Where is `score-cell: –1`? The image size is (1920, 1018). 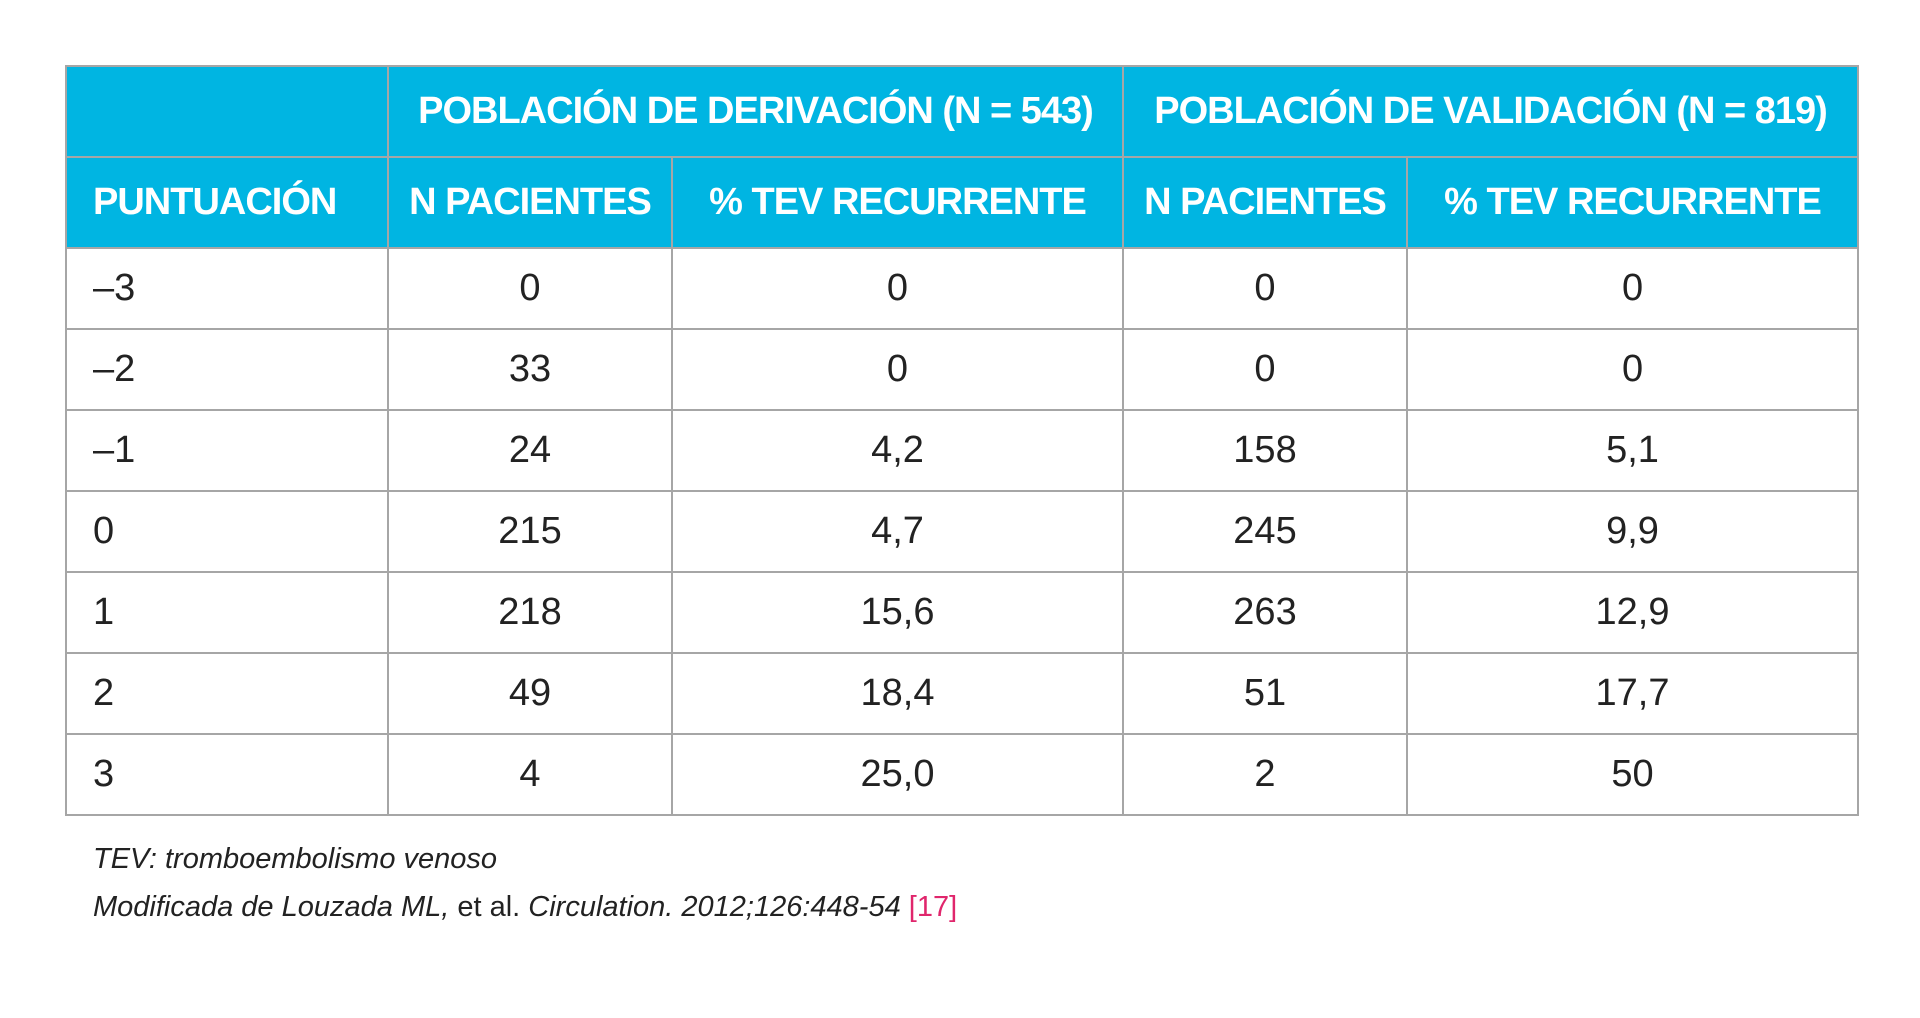
score-cell: –1 is located at coordinates (227, 450).